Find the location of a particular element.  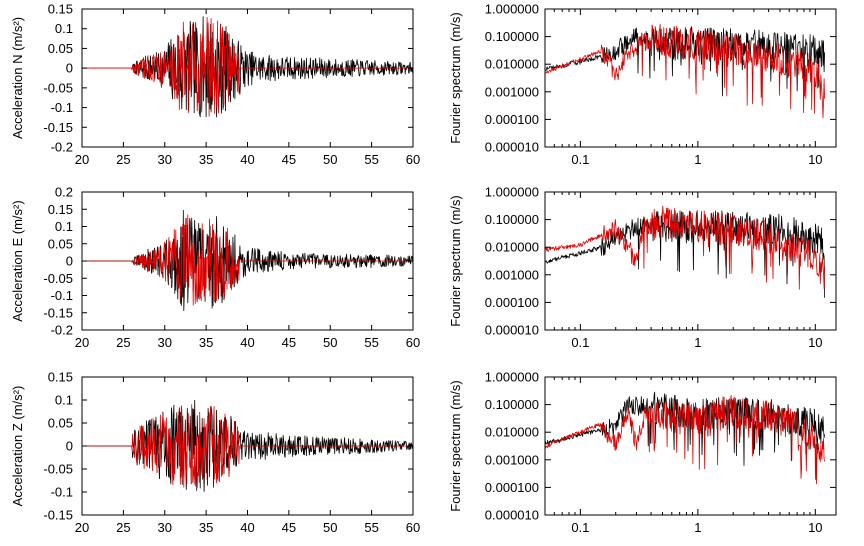

y-tick-label: -0.2 is located at coordinates (62, 330).